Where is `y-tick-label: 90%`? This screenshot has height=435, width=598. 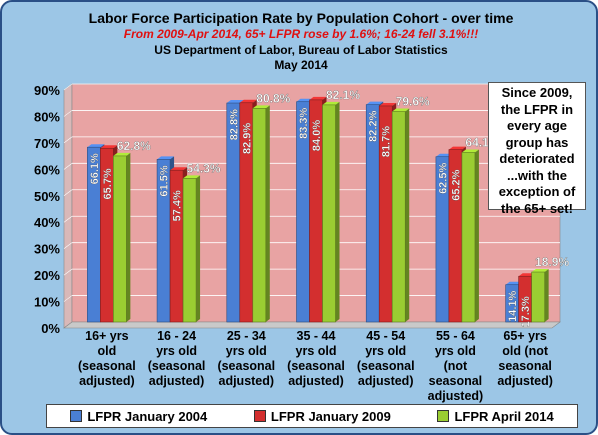 y-tick-label: 90% is located at coordinates (47, 90).